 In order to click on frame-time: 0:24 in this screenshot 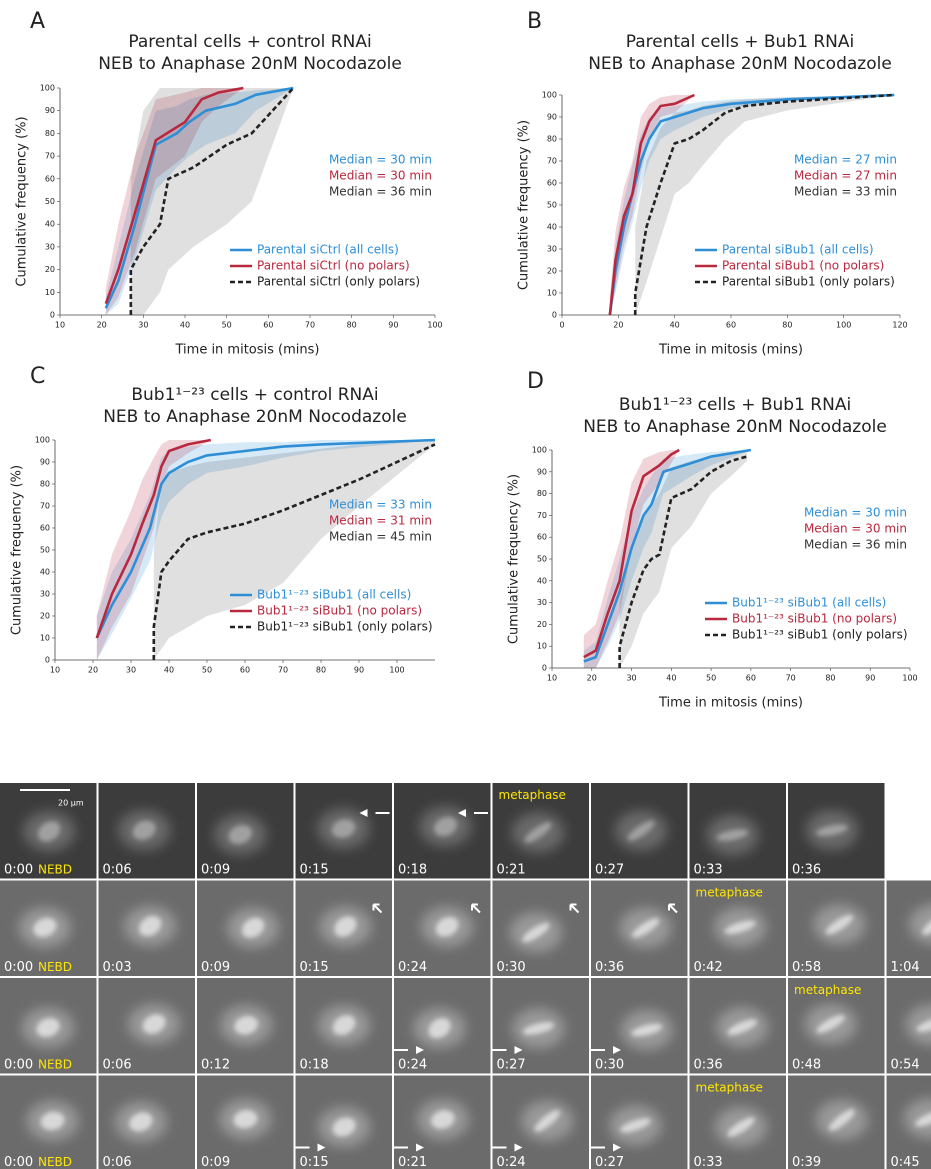, I will do `click(511, 1162)`.